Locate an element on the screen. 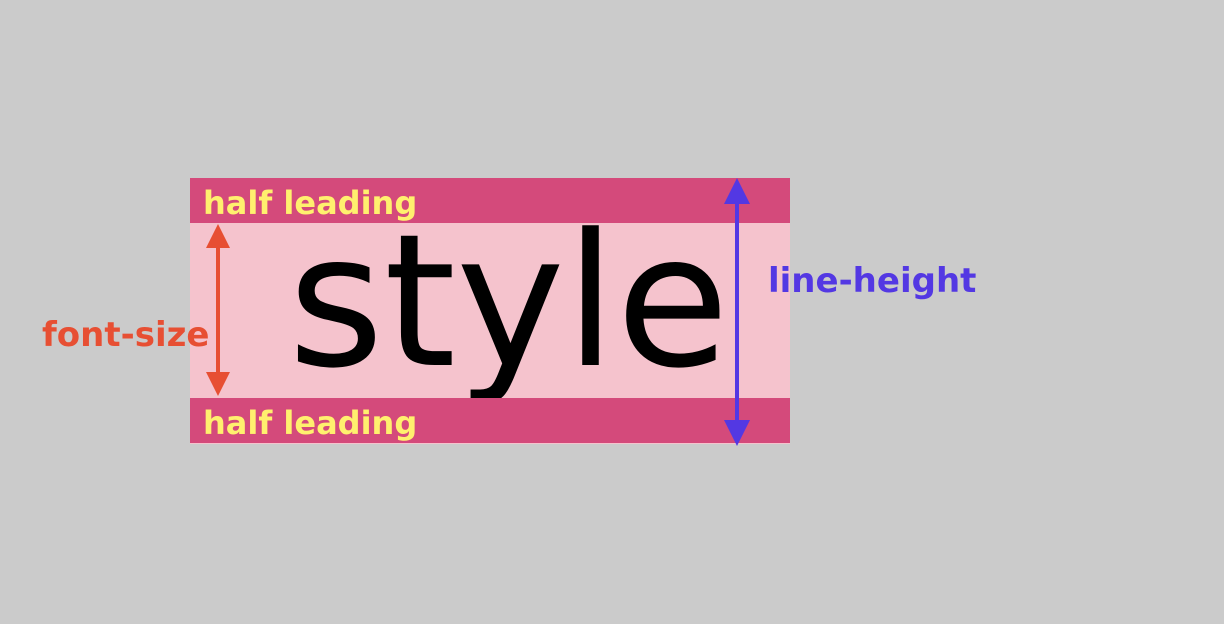 The image size is (1224, 624). half-leading-top: half leading is located at coordinates (490, 200).